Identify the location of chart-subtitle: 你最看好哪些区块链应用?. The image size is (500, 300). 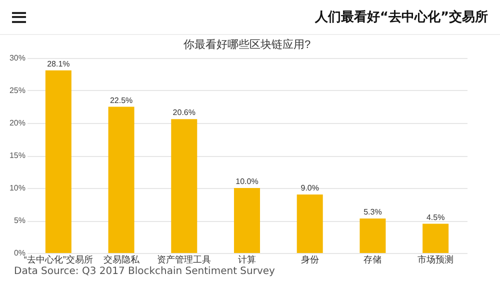
(247, 44).